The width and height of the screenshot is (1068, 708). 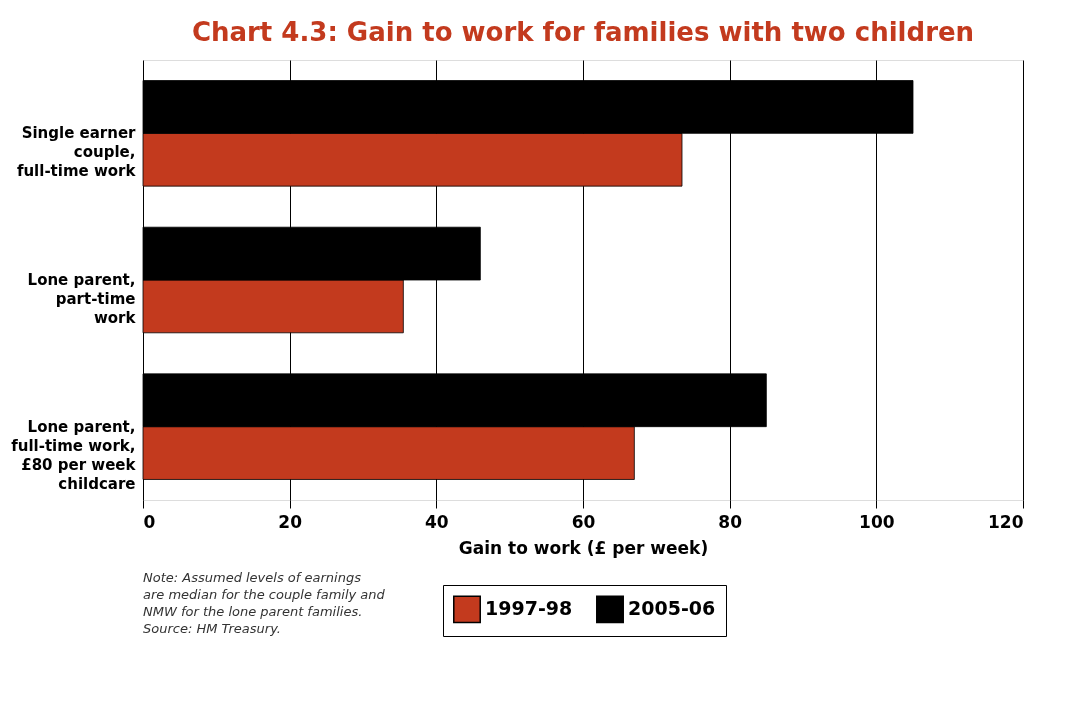 What do you see at coordinates (1006, 521) in the screenshot?
I see `x-tick-label: 120` at bounding box center [1006, 521].